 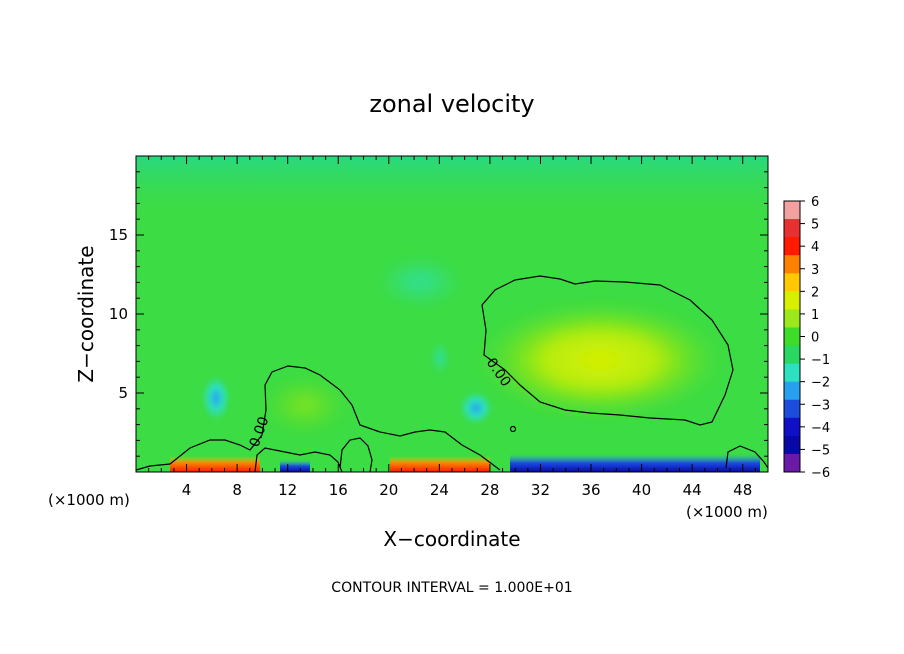 What do you see at coordinates (187, 490) in the screenshot?
I see `x-tick-label: 4` at bounding box center [187, 490].